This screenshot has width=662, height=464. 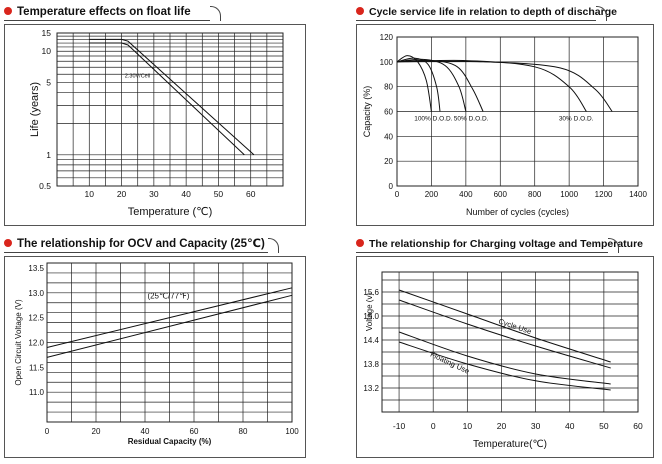 I want to click on y-tick-label: 13.5, so click(x=36, y=268).